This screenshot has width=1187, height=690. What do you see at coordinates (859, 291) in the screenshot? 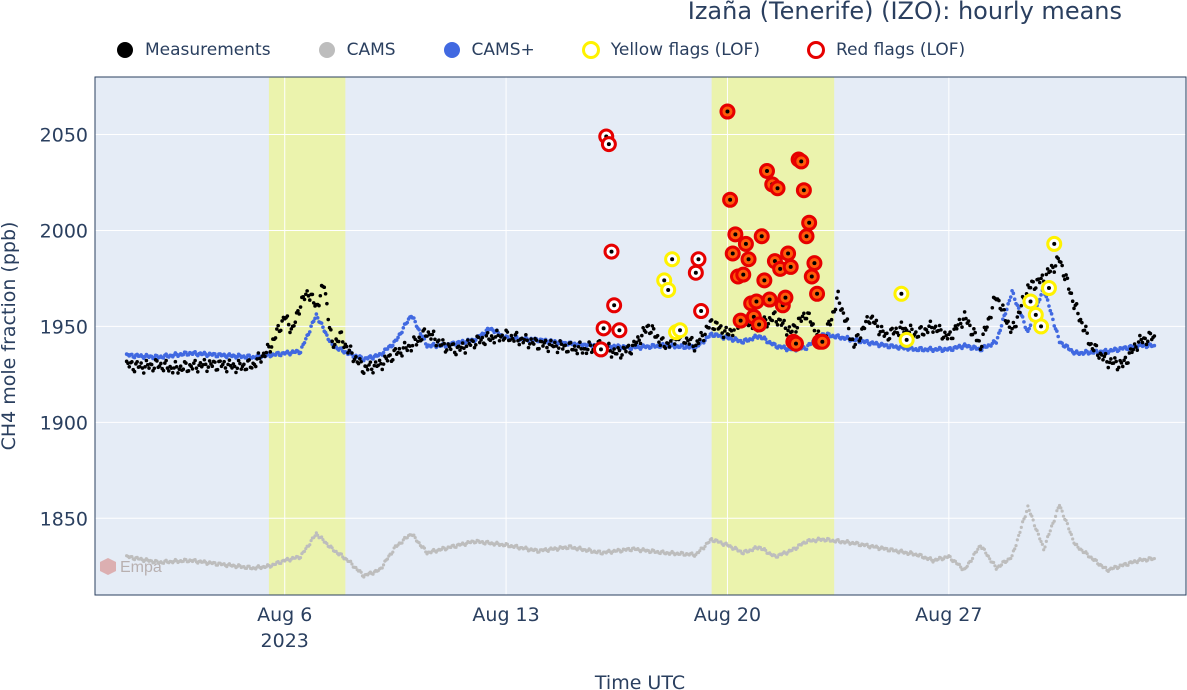
I see `series-yellow-flags` at bounding box center [859, 291].